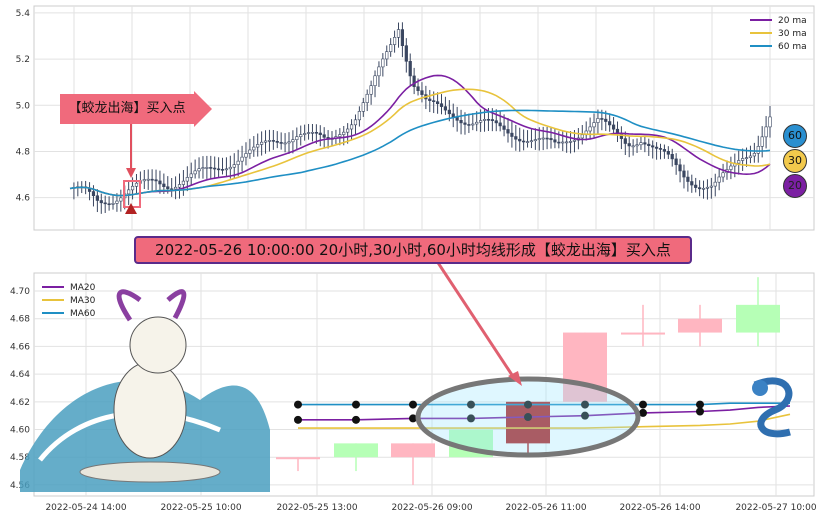 This screenshot has width=822, height=524. What do you see at coordinates (20, 347) in the screenshot?
I see `bottom-ytick-label: 4.66` at bounding box center [20, 347].